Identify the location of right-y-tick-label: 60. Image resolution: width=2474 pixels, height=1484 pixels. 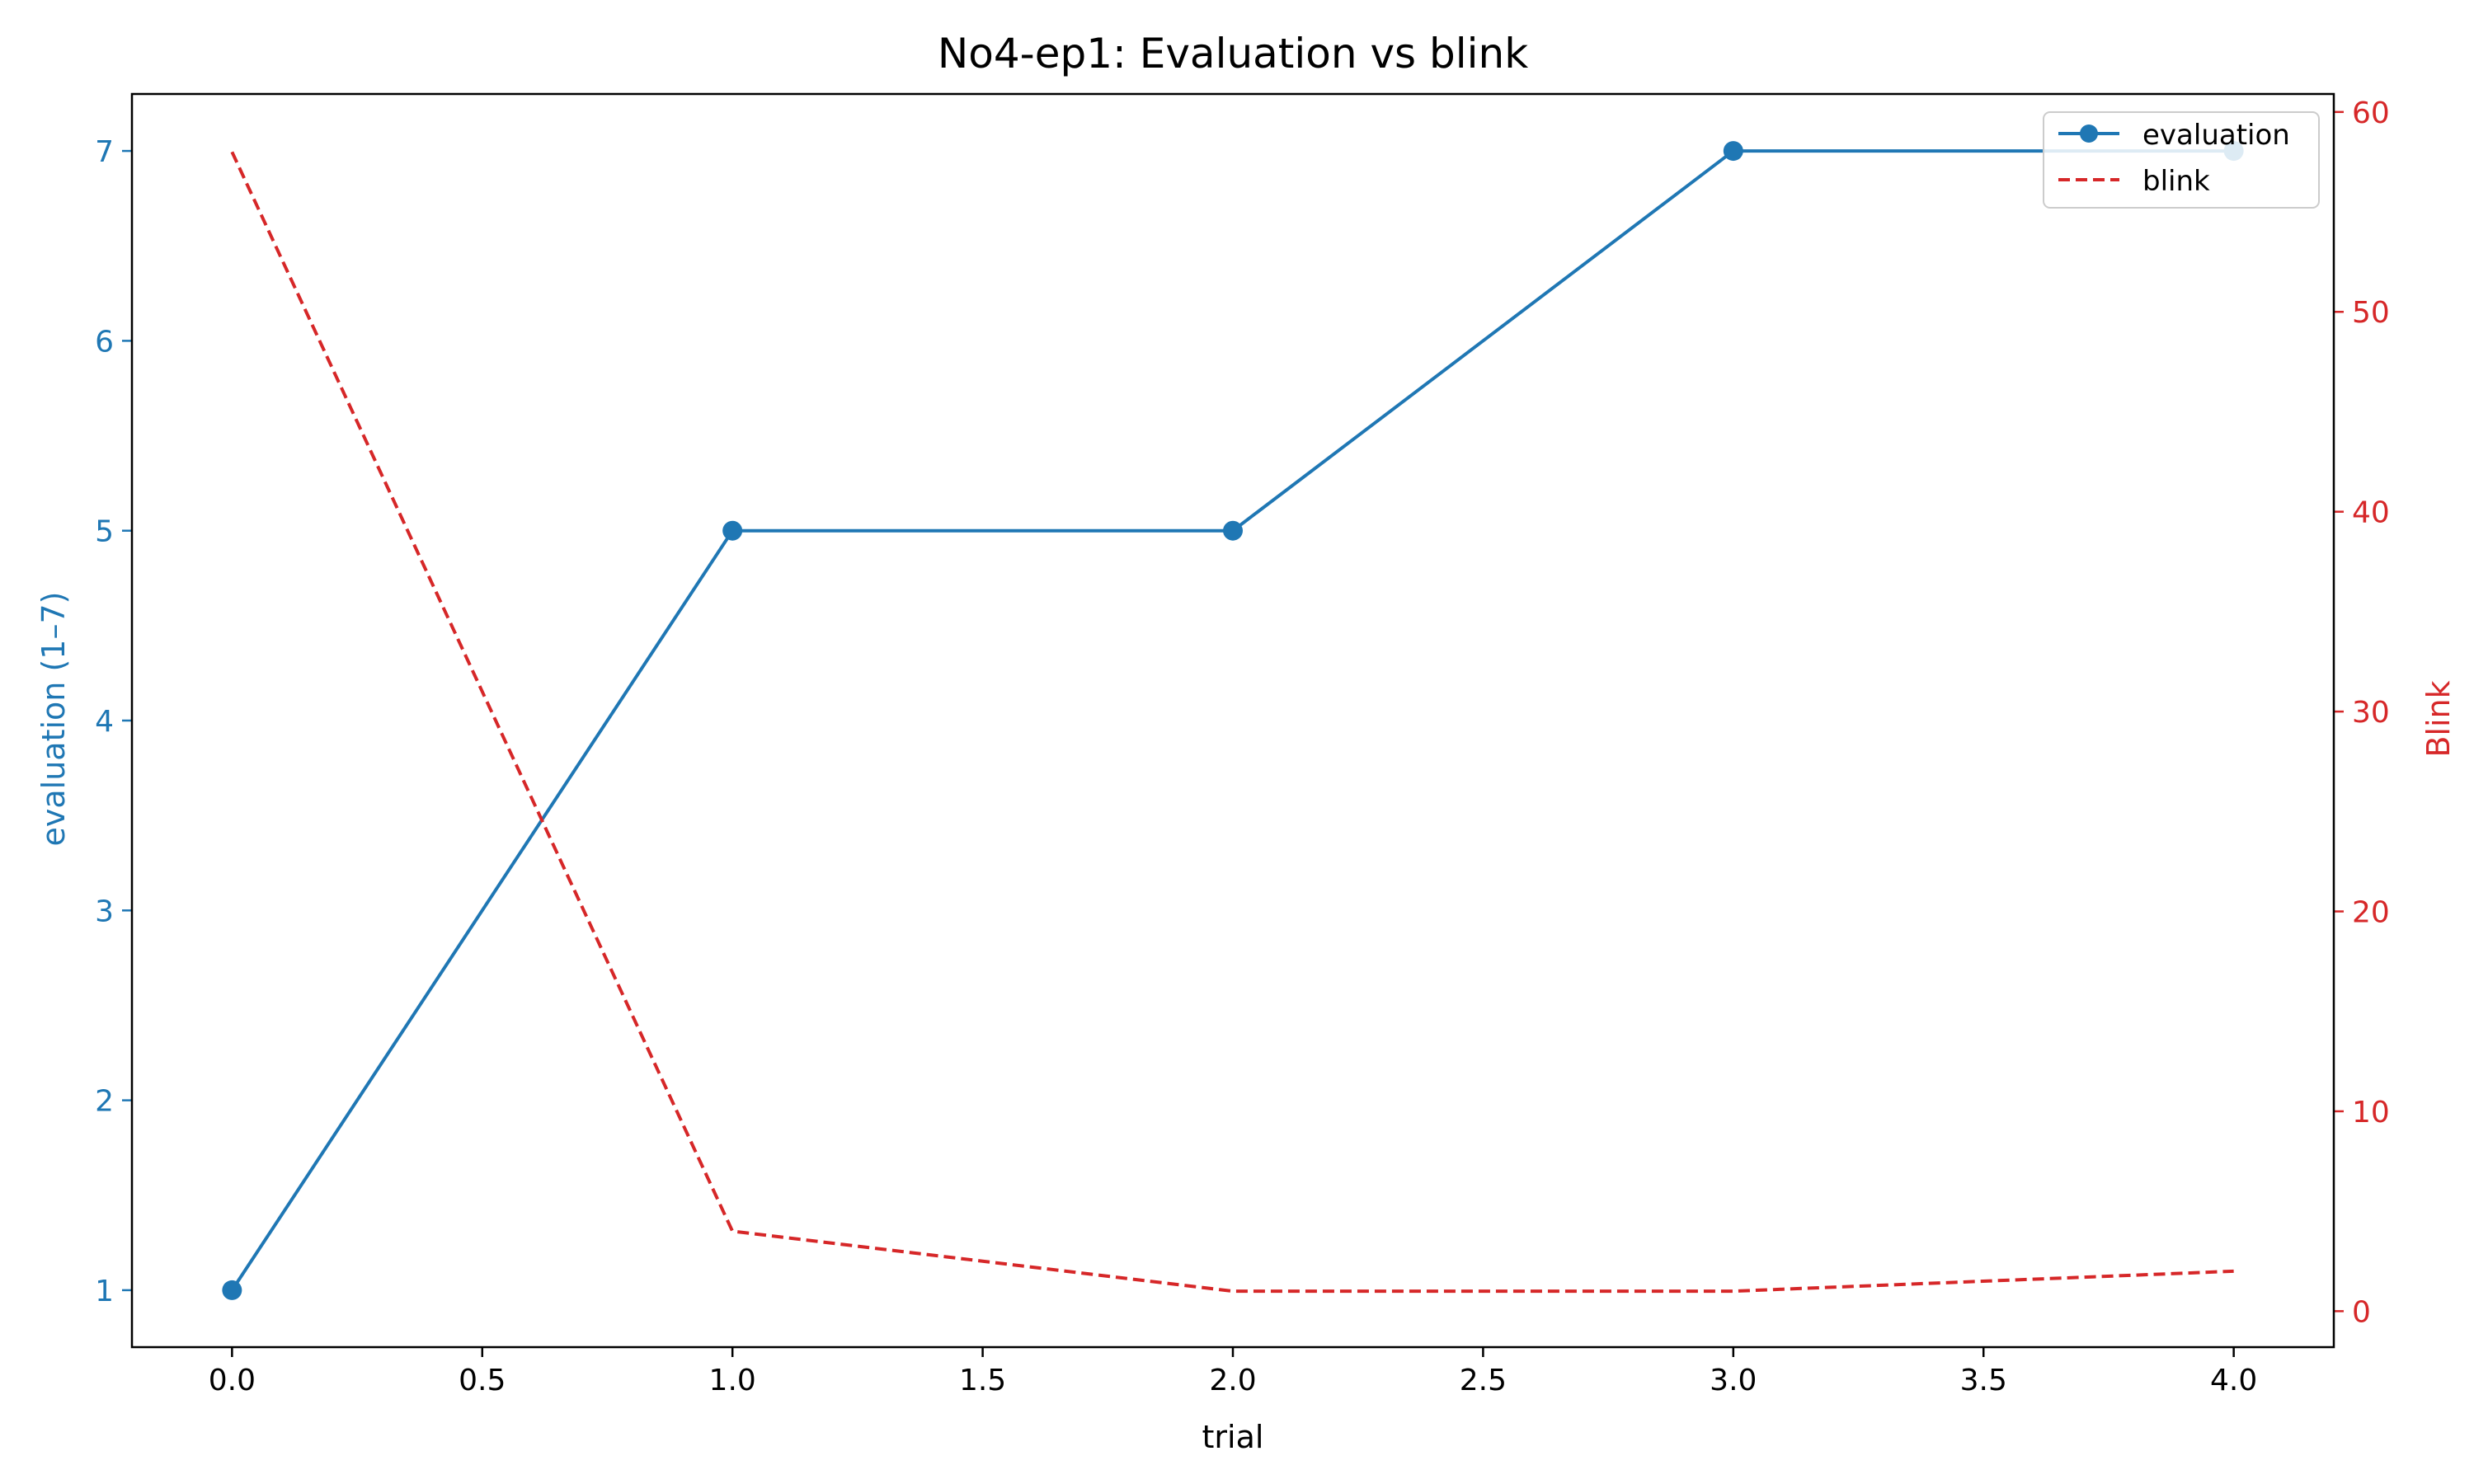
(2371, 113).